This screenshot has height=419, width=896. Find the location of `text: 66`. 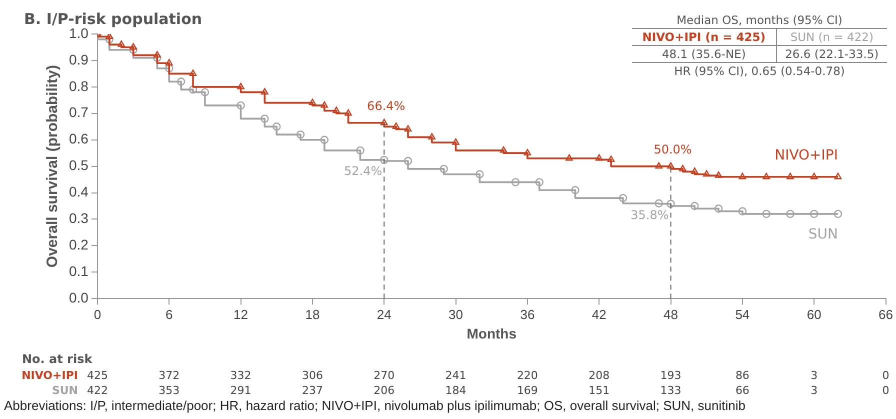

text: 66 is located at coordinates (742, 390).